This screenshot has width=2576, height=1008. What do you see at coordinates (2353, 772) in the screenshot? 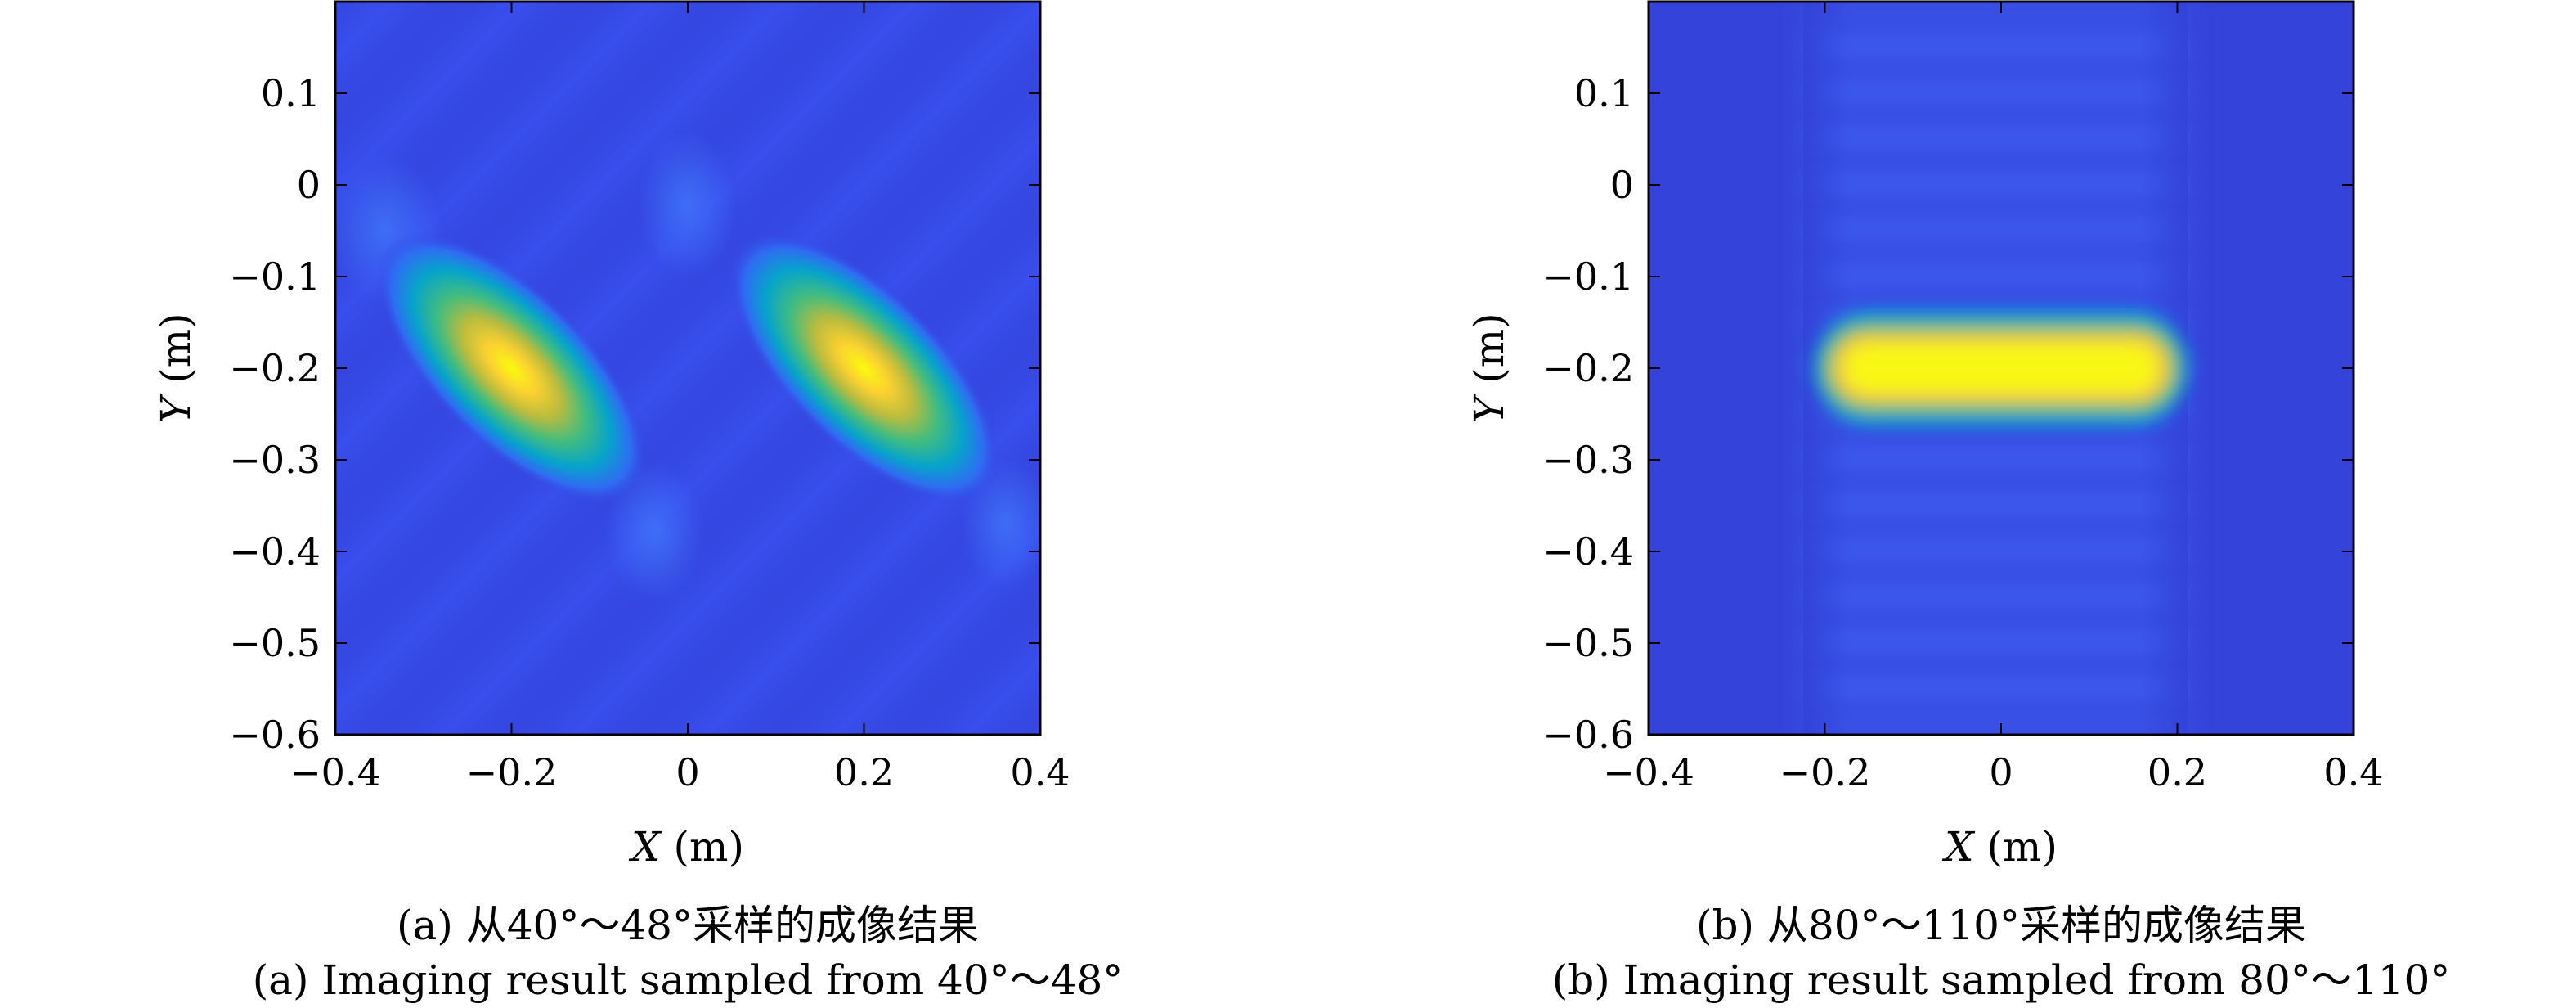
I see `axes-b-xtick-label-4: 0.4` at bounding box center [2353, 772].